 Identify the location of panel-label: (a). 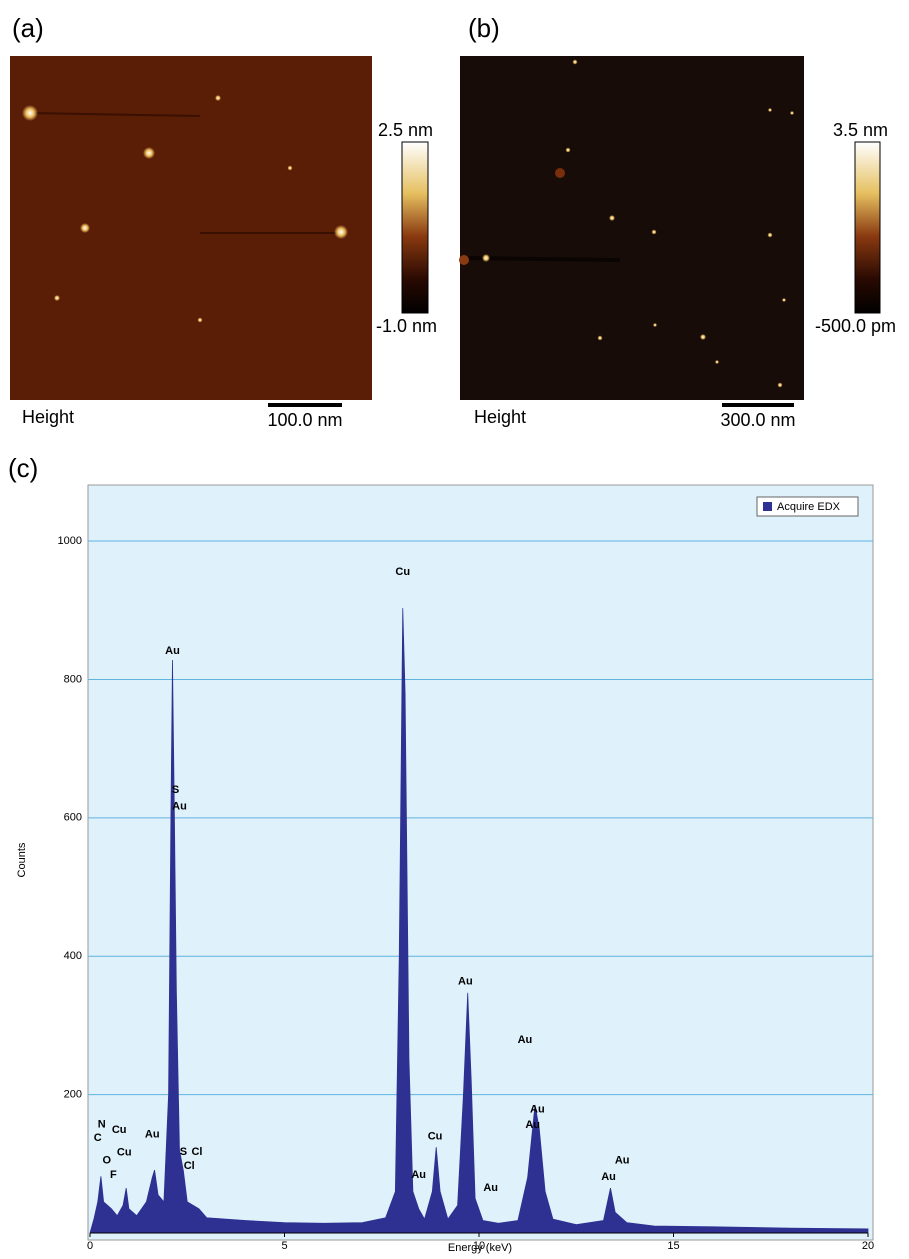
(28, 28).